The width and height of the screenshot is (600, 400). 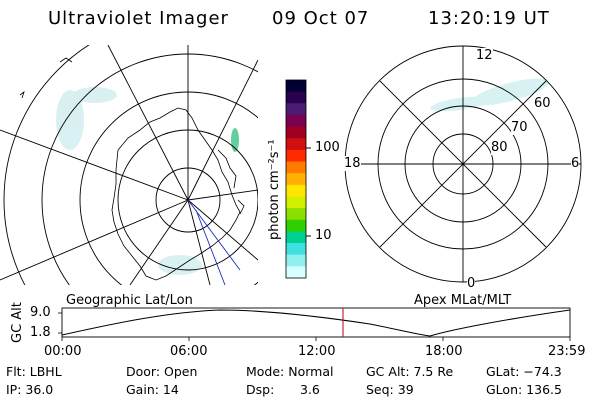 I want to click on time-tick-0600: 06:00, so click(x=189, y=351).